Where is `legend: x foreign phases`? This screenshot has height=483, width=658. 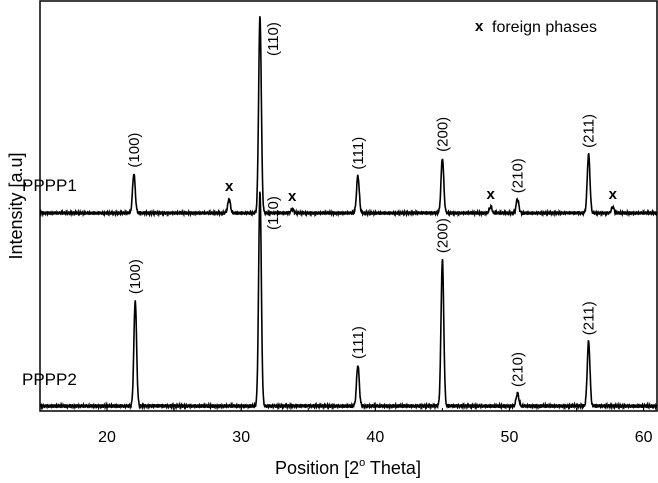
legend: x foreign phases is located at coordinates (536, 27).